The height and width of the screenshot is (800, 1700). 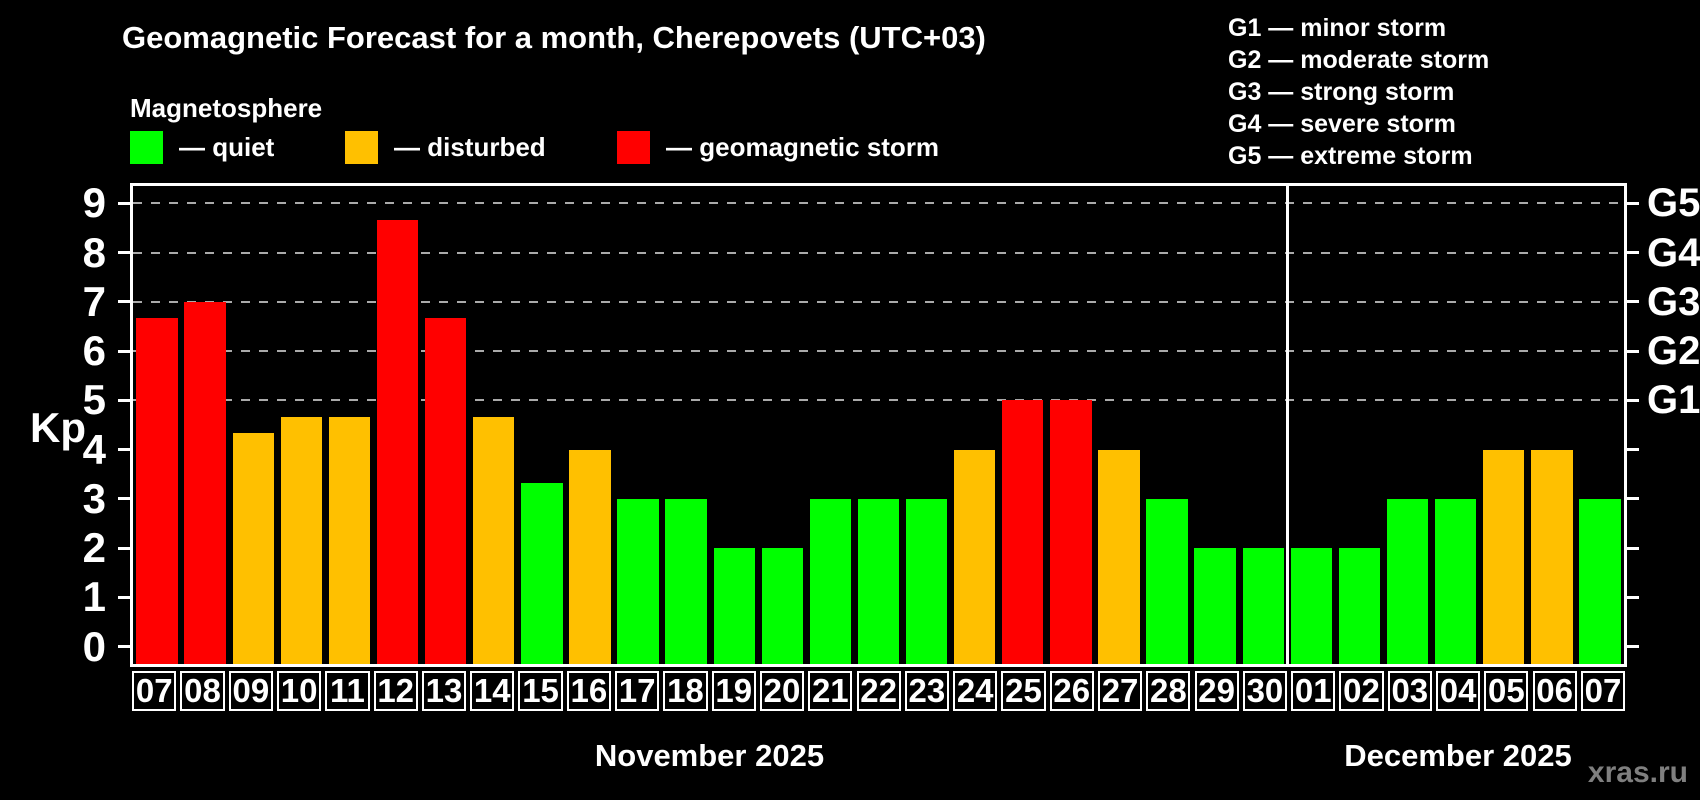 I want to click on g-level-label-g4: G4, so click(x=1673, y=252).